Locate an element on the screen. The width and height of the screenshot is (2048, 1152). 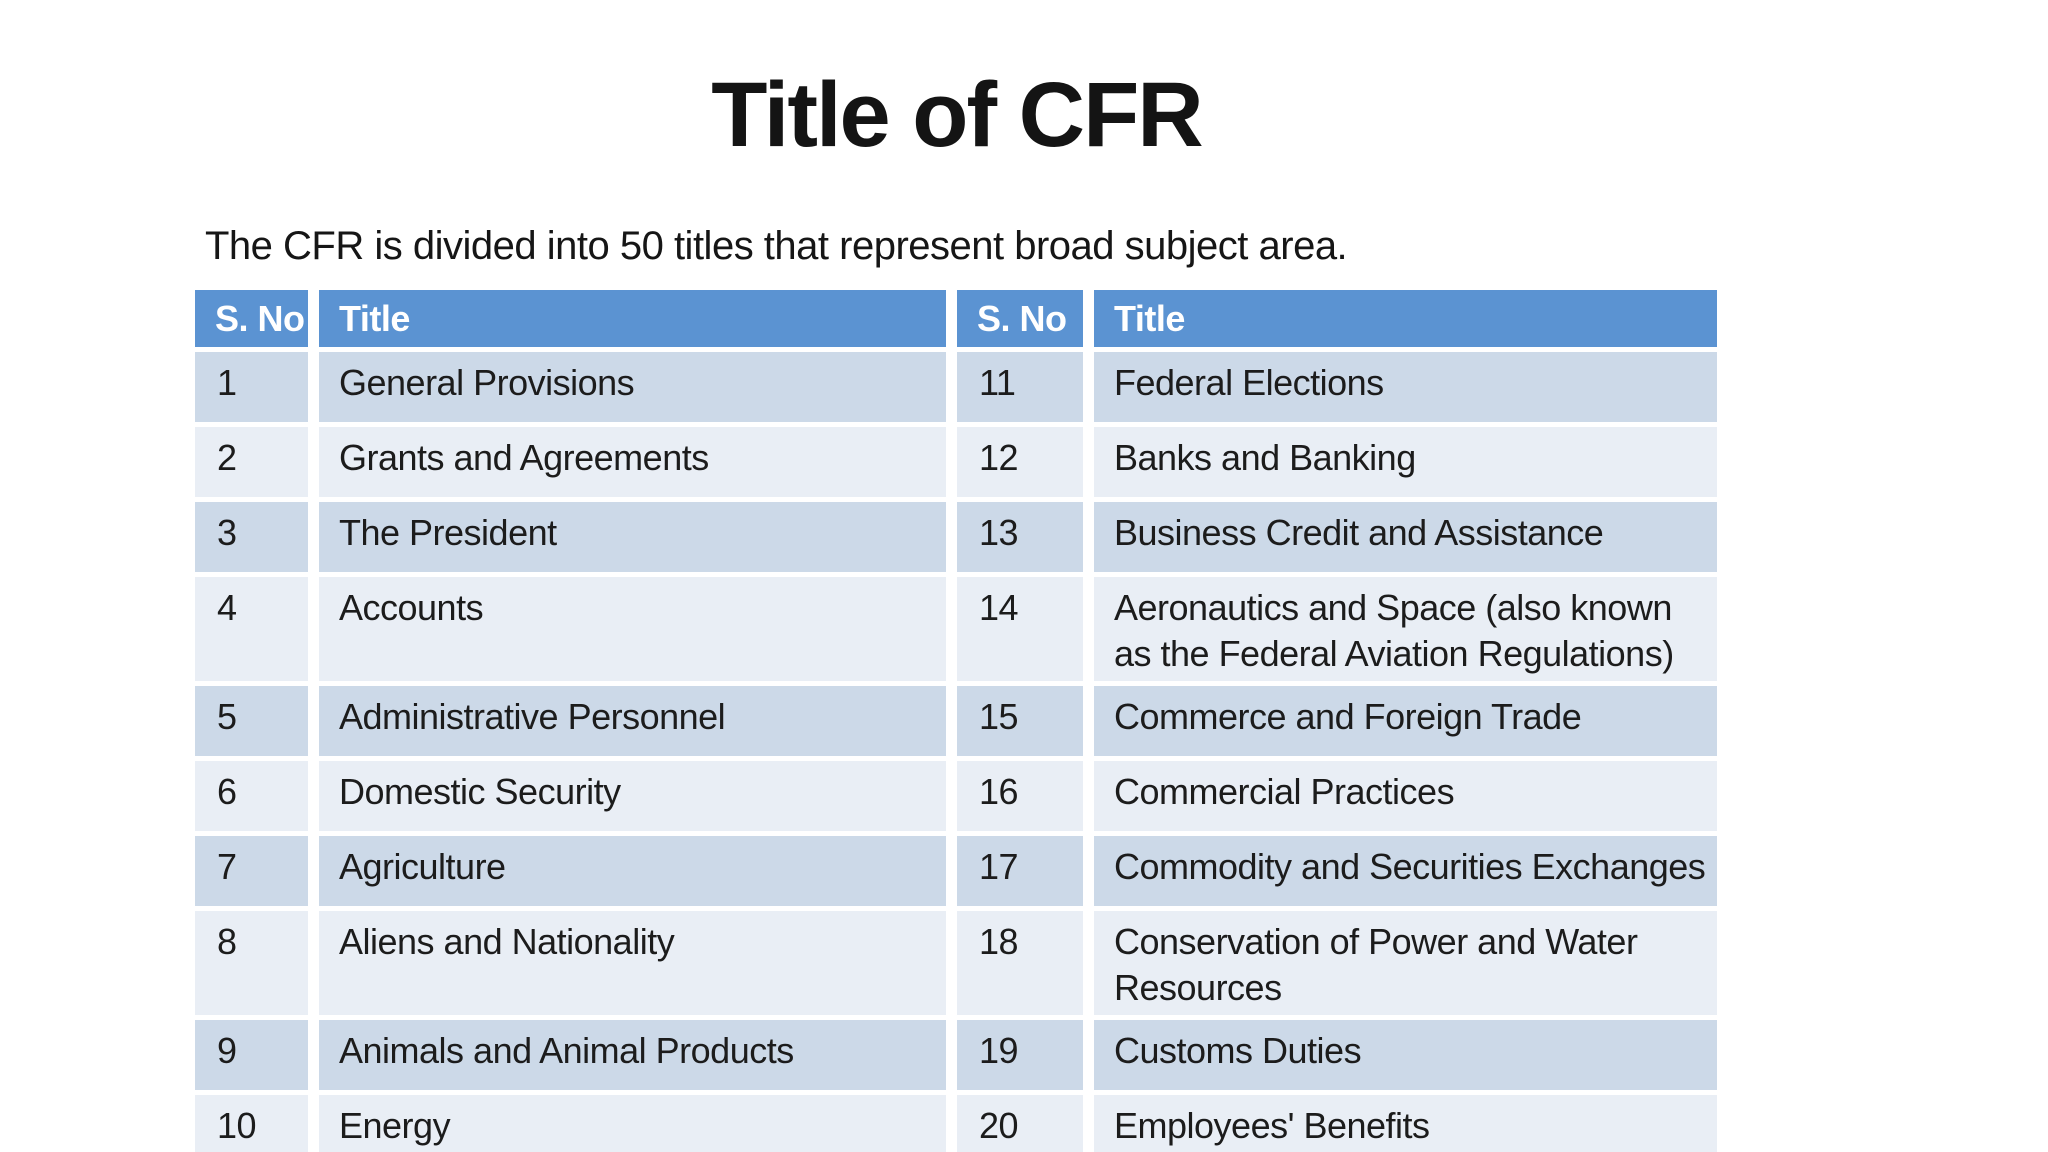
serial-cell: 6 is located at coordinates (251, 796).